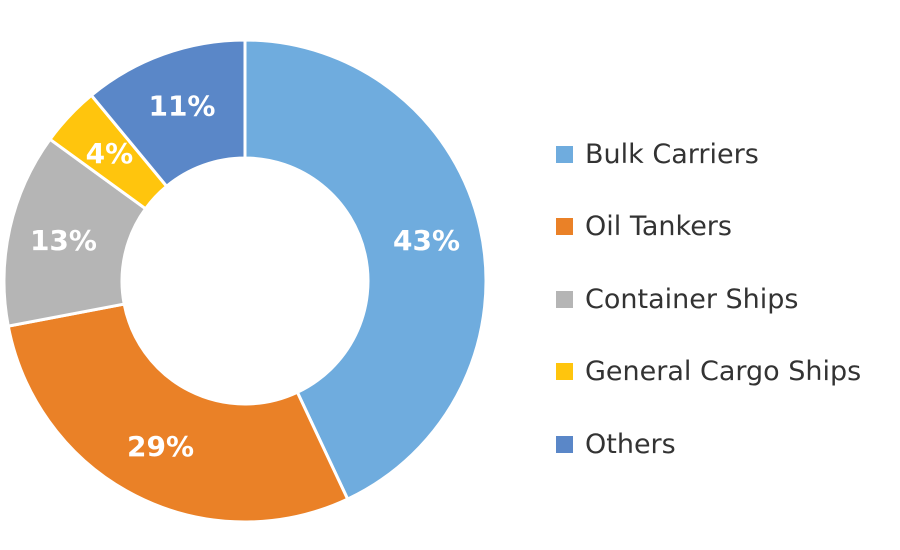 Image resolution: width=900 pixels, height=550 pixels. I want to click on slice-label-oil-tankers: 29%, so click(160, 446).